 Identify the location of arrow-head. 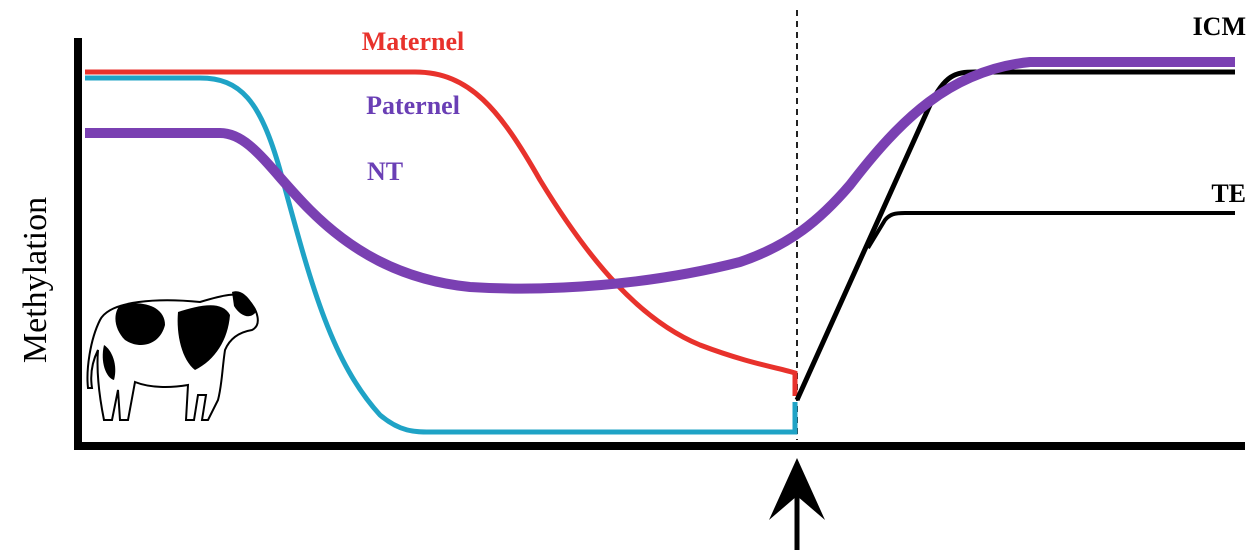
(797, 489).